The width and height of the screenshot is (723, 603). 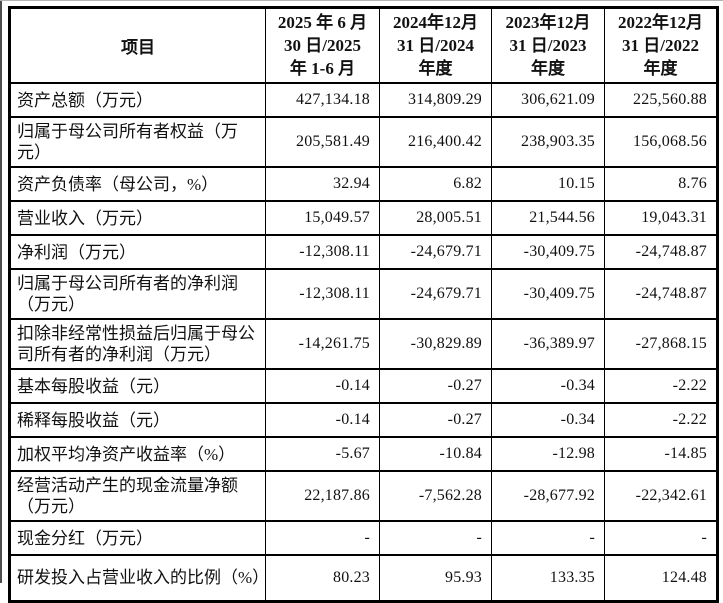 What do you see at coordinates (137, 45) in the screenshot?
I see `header-item-cell: 项目` at bounding box center [137, 45].